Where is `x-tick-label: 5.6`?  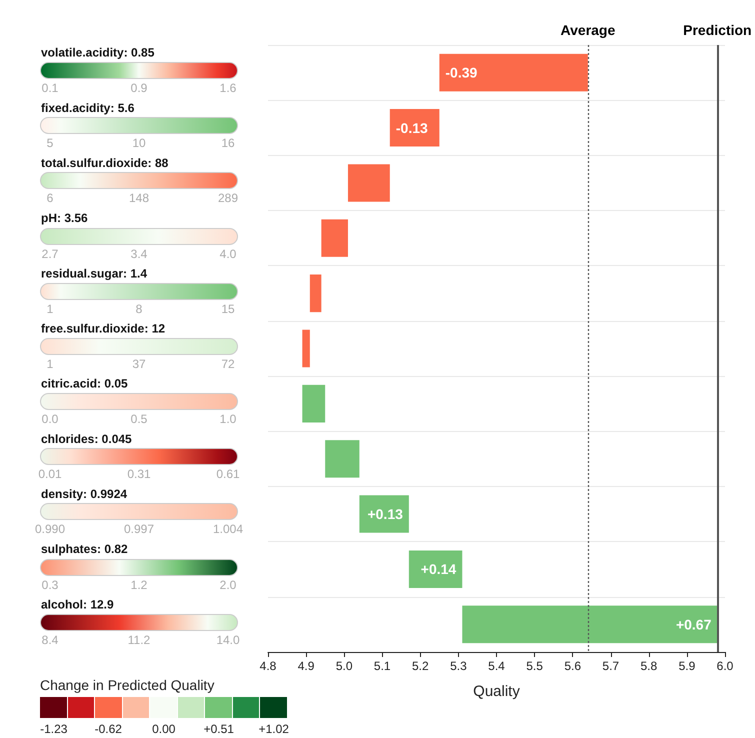 x-tick-label: 5.6 is located at coordinates (573, 666).